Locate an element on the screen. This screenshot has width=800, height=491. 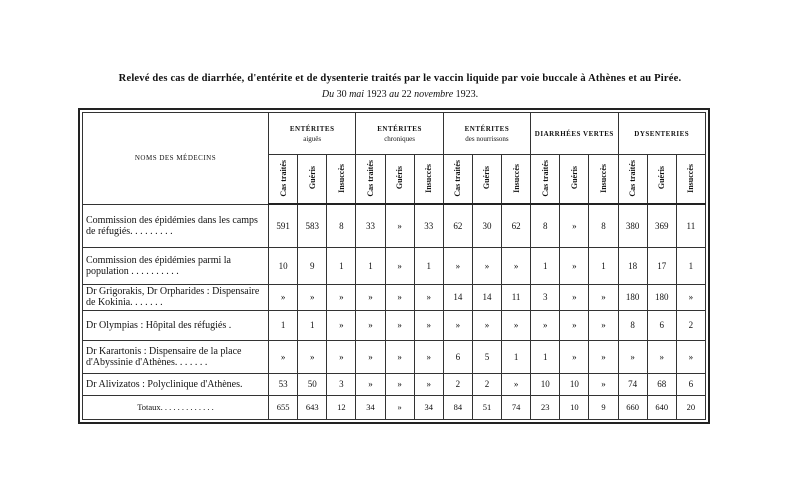
cell-value: 68 is located at coordinates (661, 384).